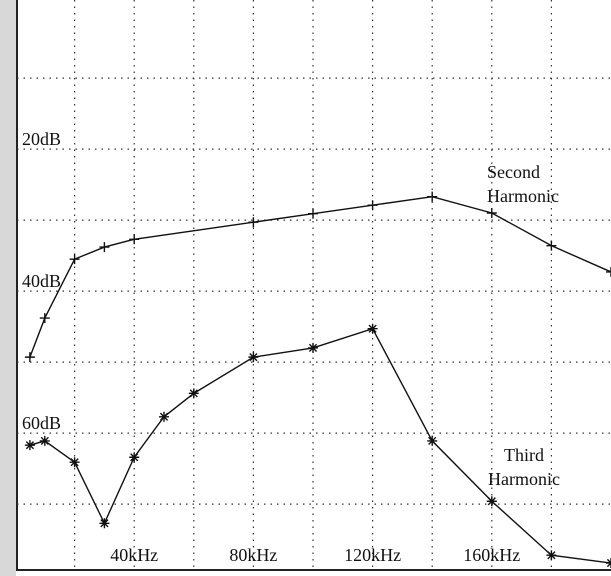 This screenshot has width=611, height=576. I want to click on x-tick-label: 40kHz, so click(134, 555).